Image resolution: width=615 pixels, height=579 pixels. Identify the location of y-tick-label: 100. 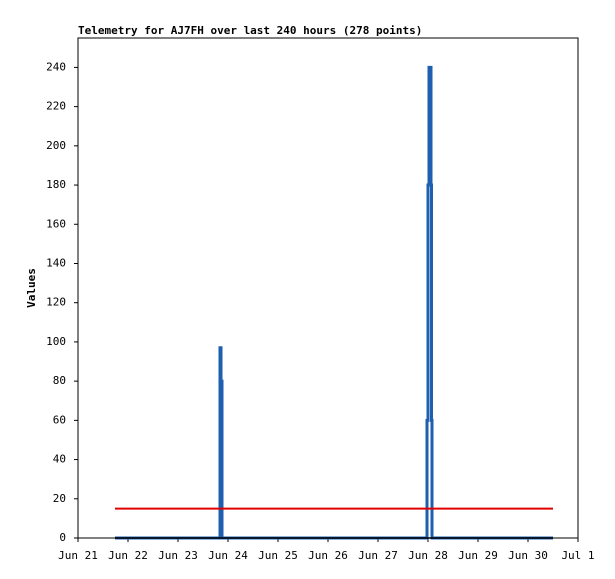
(56, 341).